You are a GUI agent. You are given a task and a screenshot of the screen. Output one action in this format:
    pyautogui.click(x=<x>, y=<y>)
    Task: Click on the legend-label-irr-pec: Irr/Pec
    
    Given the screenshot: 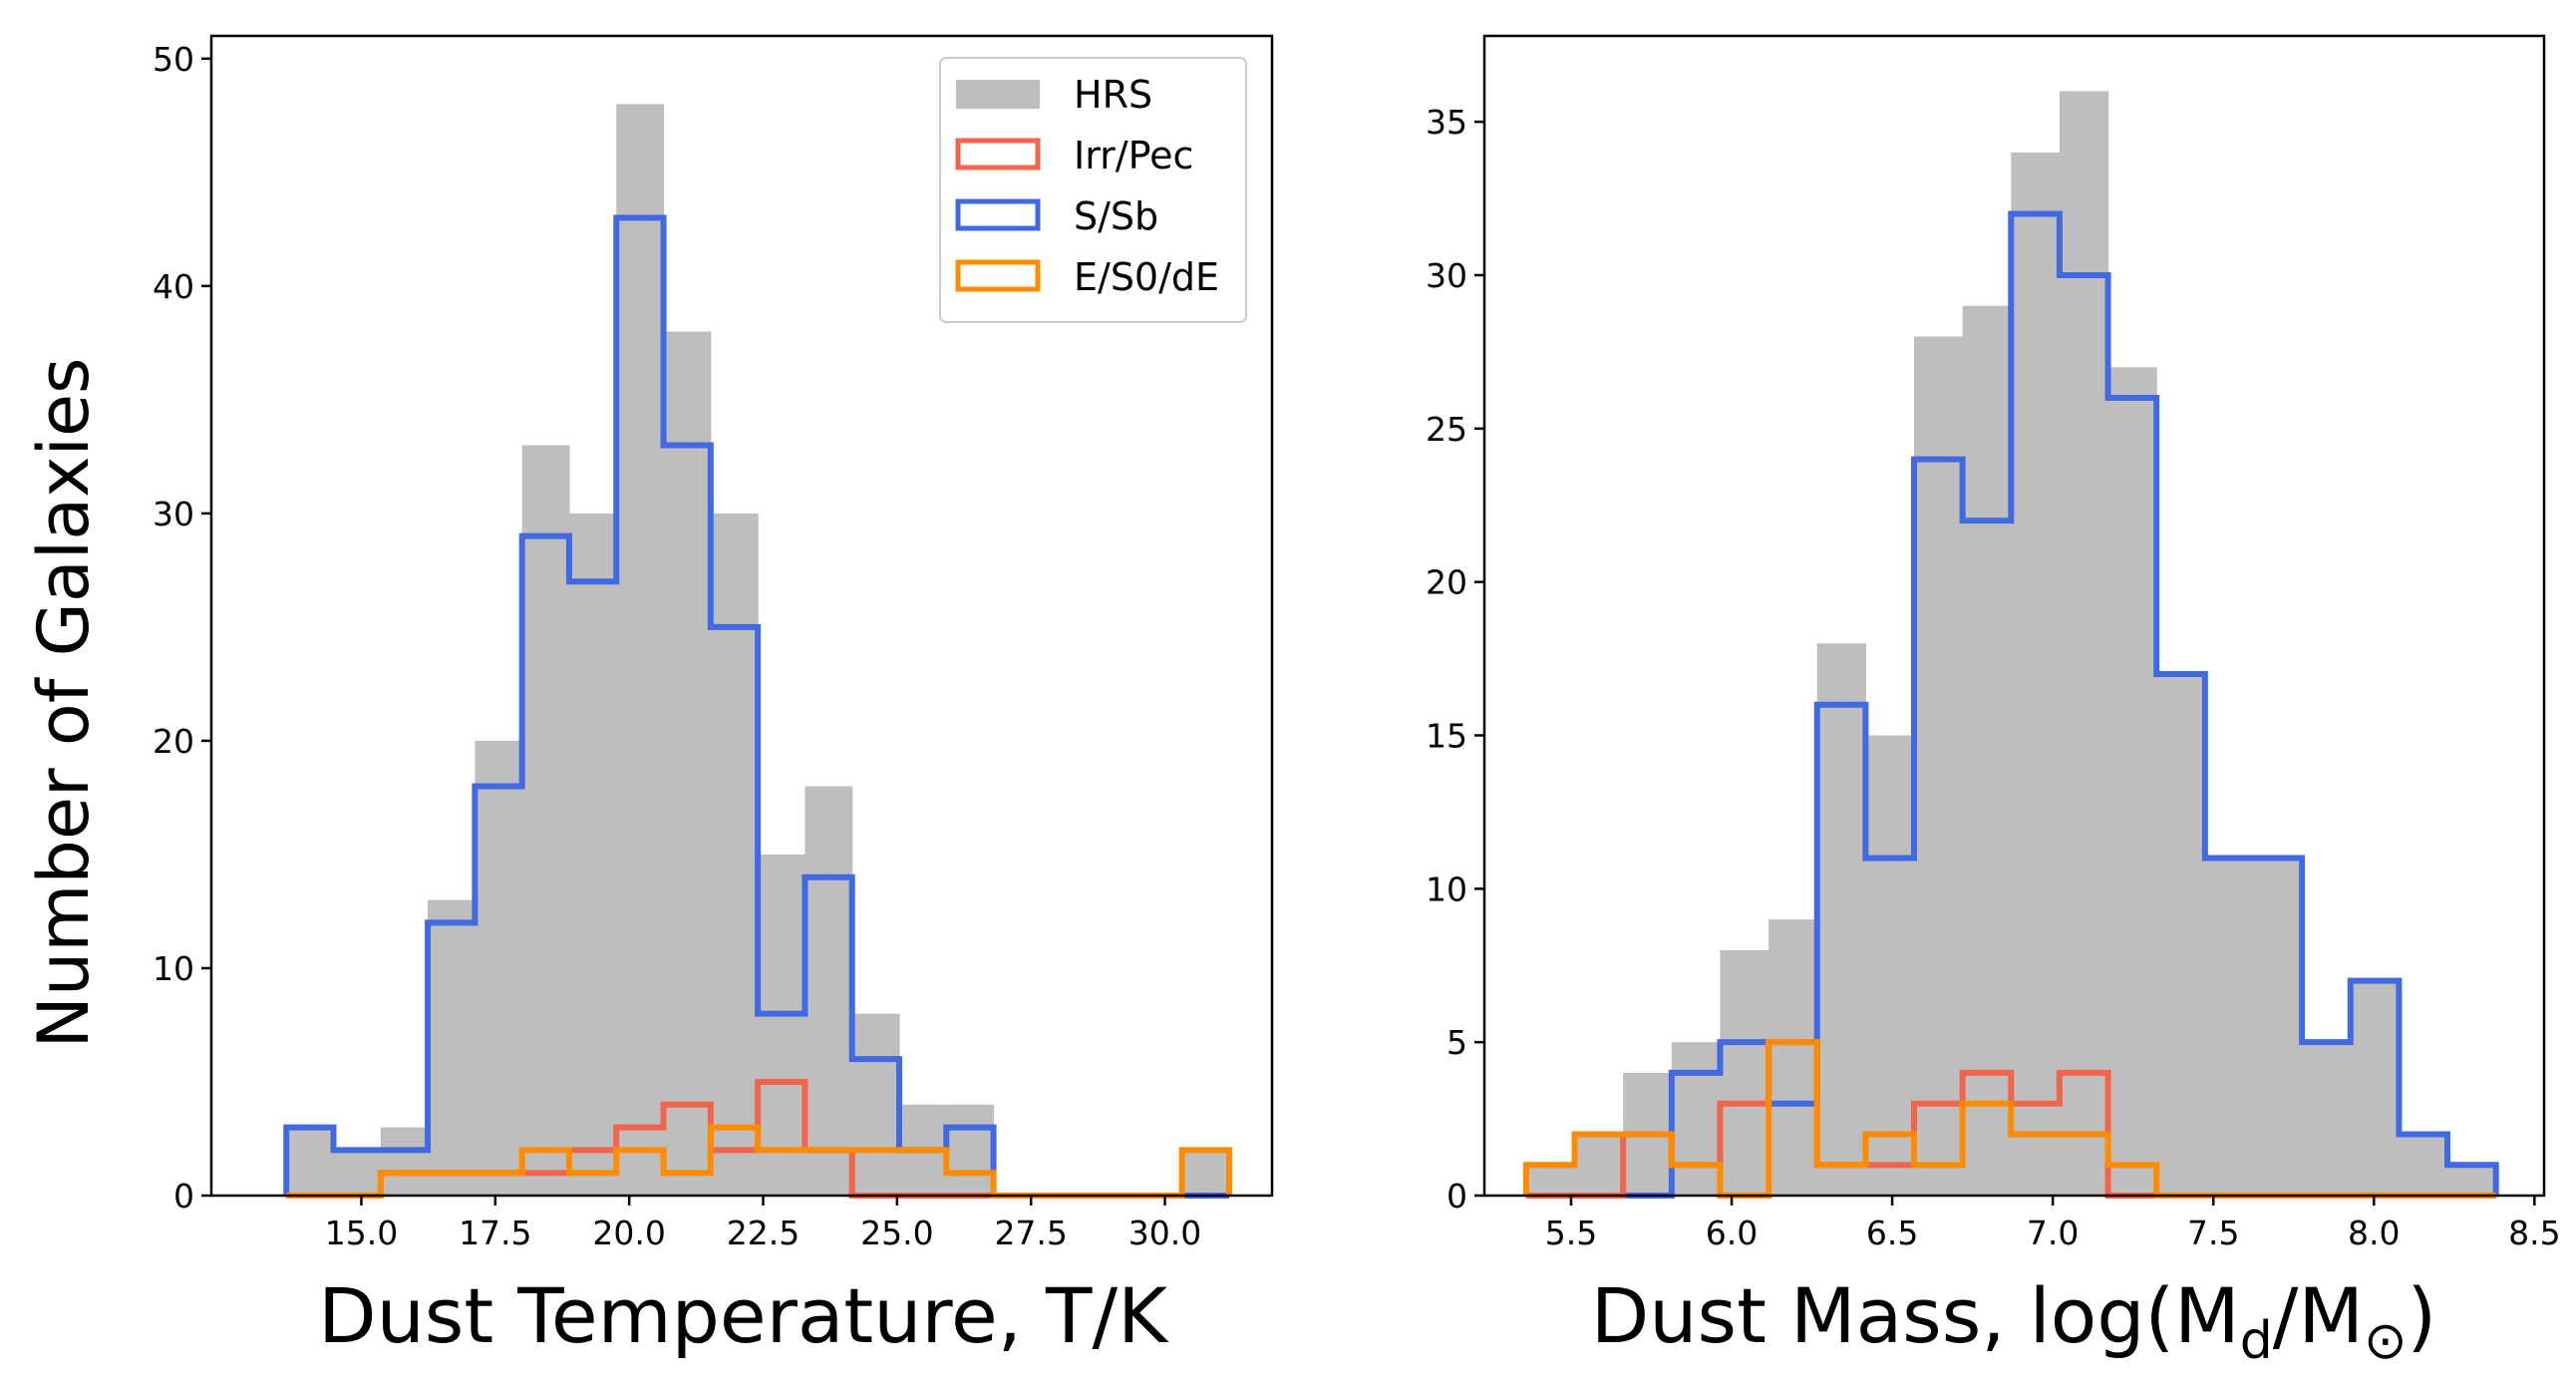 What is the action you would take?
    pyautogui.click(x=1133, y=156)
    